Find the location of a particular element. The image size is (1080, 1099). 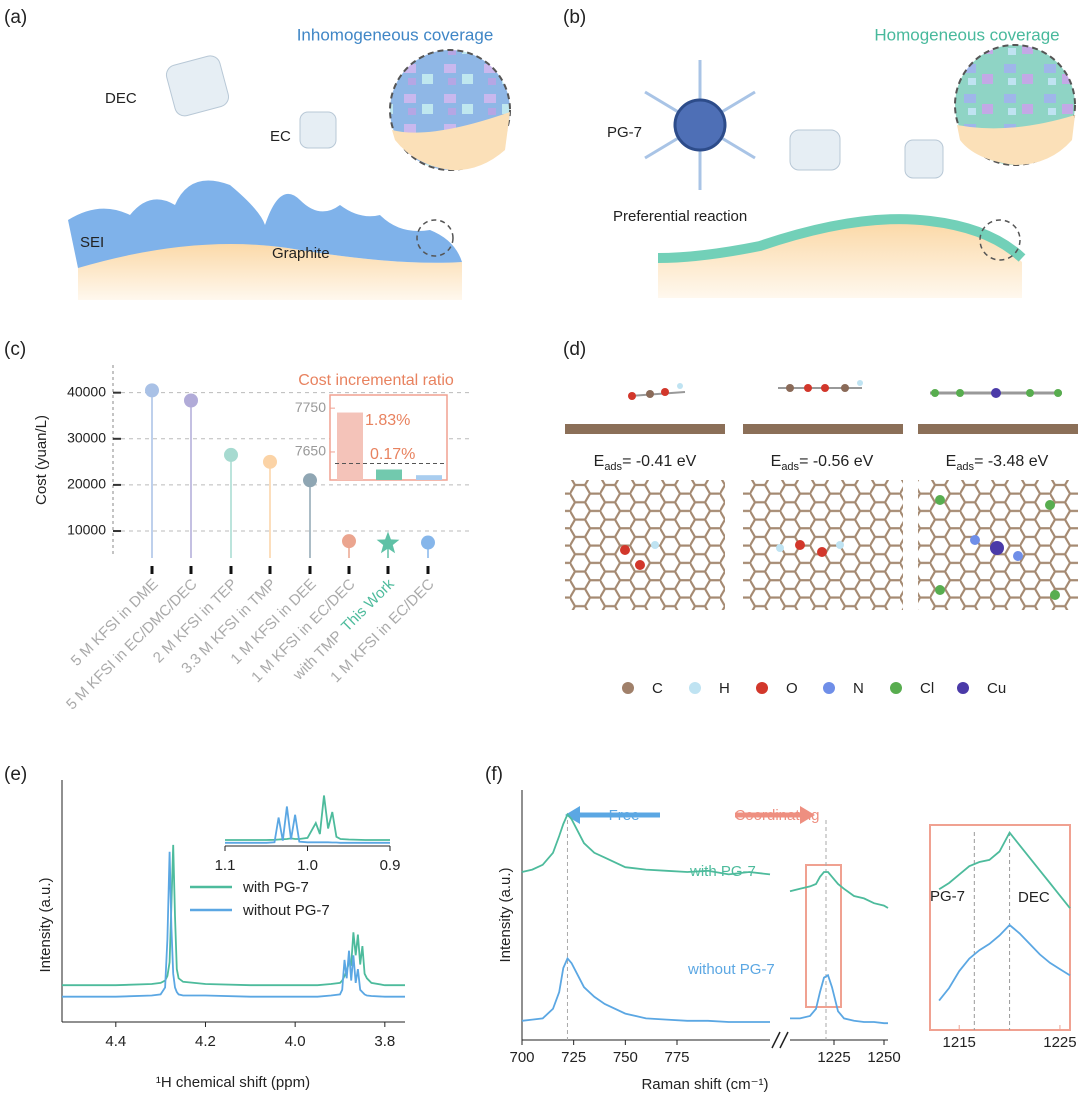

y-tick-label: 30000 is located at coordinates (86, 437).